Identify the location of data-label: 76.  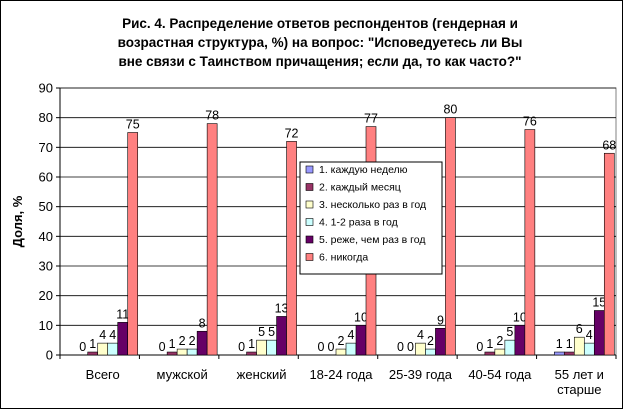
(530, 122).